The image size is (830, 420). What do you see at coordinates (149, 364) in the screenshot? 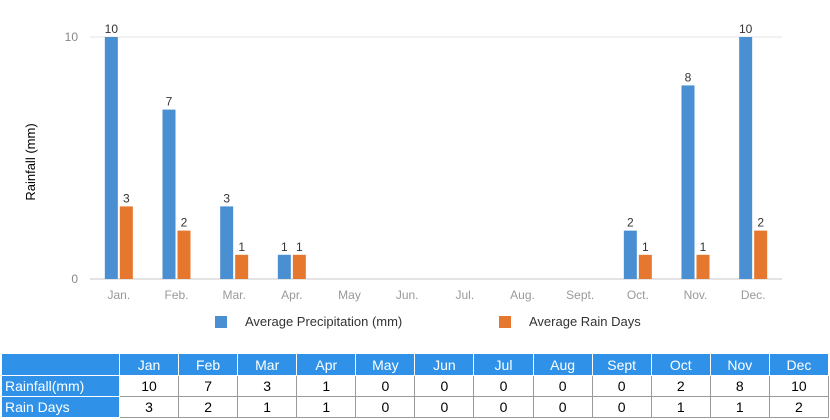
I see `table-column-header: Jan` at bounding box center [149, 364].